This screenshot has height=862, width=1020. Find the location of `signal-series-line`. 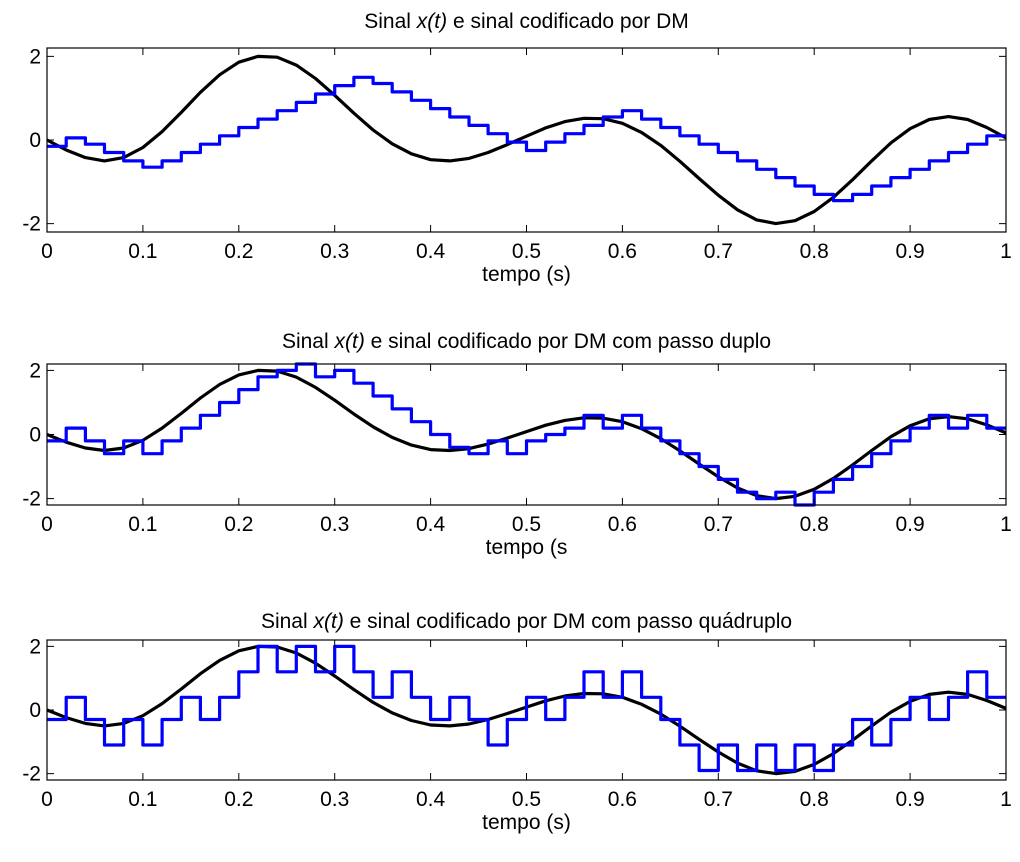

signal-series-line is located at coordinates (526, 434).